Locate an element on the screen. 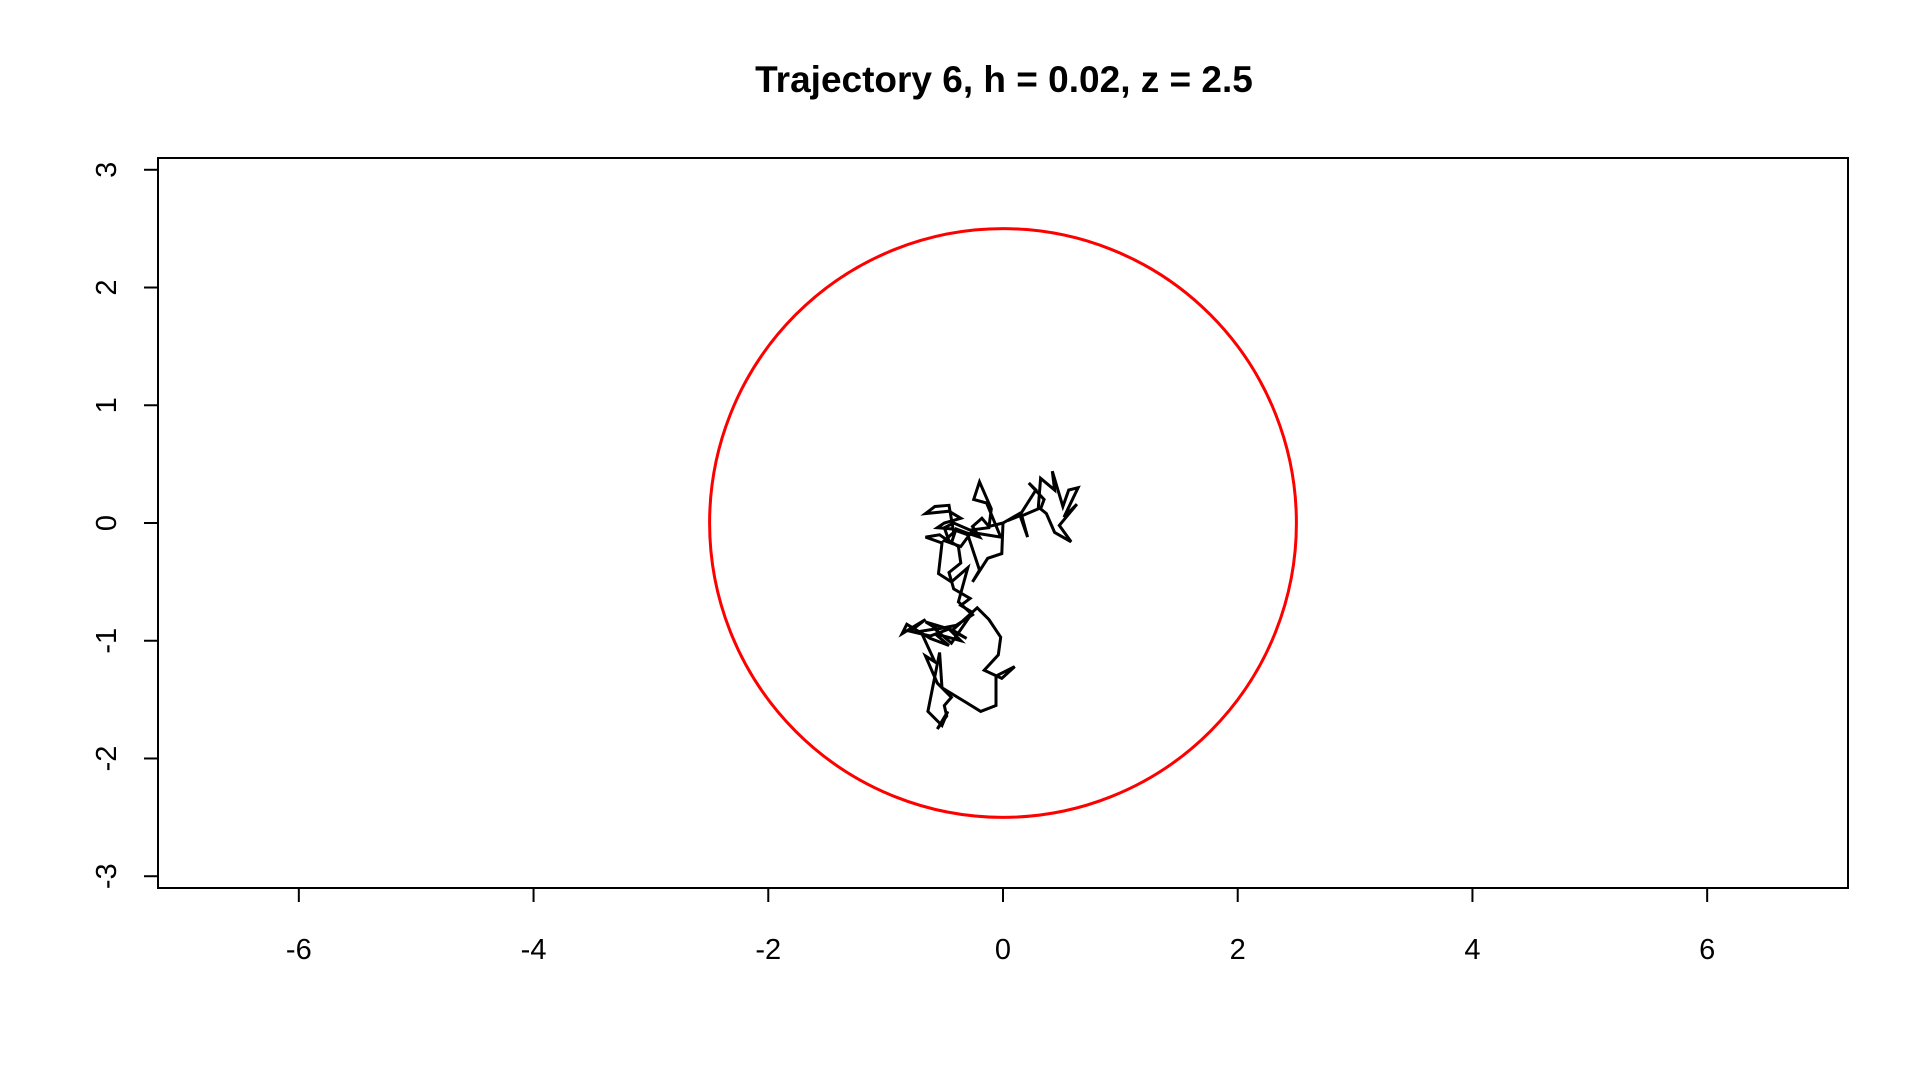 The image size is (1920, 1080). chart-title: Trajectory 6, h = 0.02, z = 2.5 is located at coordinates (1004, 79).